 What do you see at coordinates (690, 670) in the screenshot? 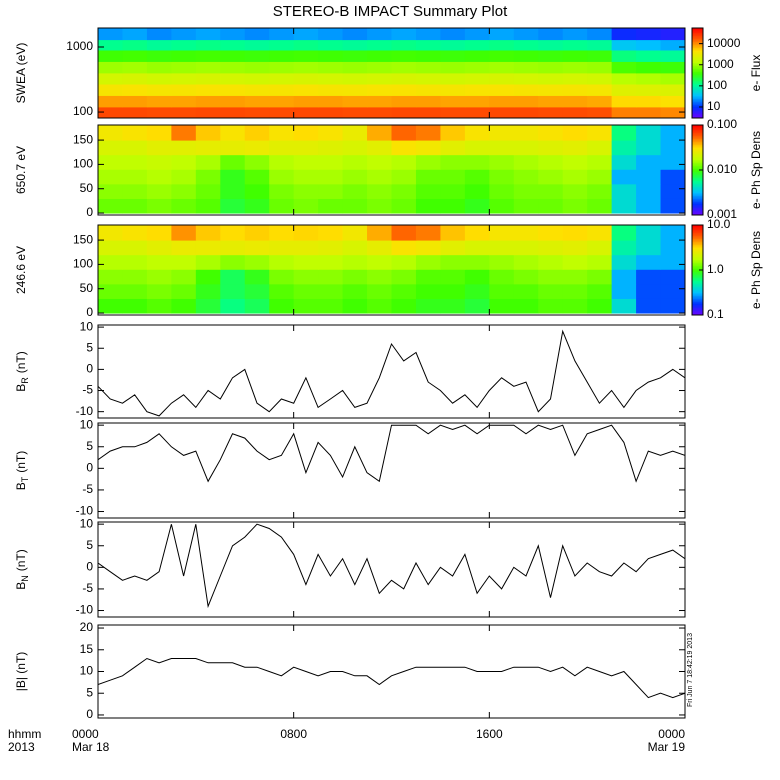
I see `timestamp: Fri Jun 7 18:42:19 2013` at bounding box center [690, 670].